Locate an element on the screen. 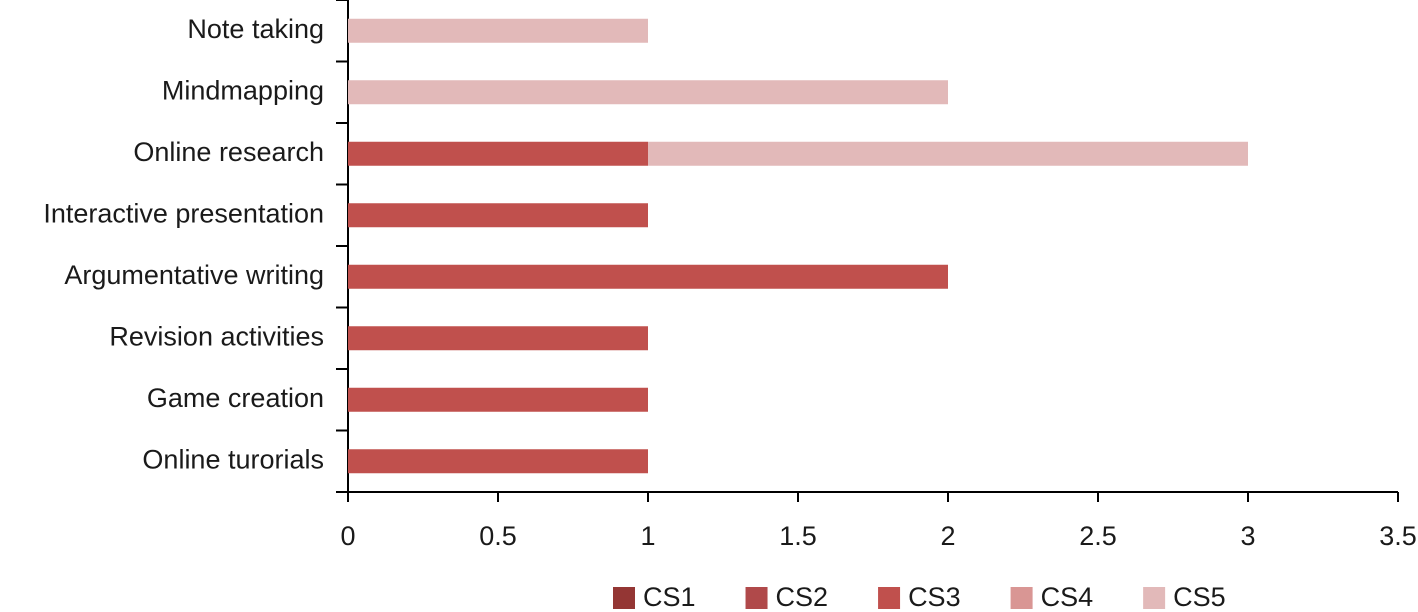 Image resolution: width=1418 pixels, height=612 pixels. legend-label: CS5 is located at coordinates (1199, 597).